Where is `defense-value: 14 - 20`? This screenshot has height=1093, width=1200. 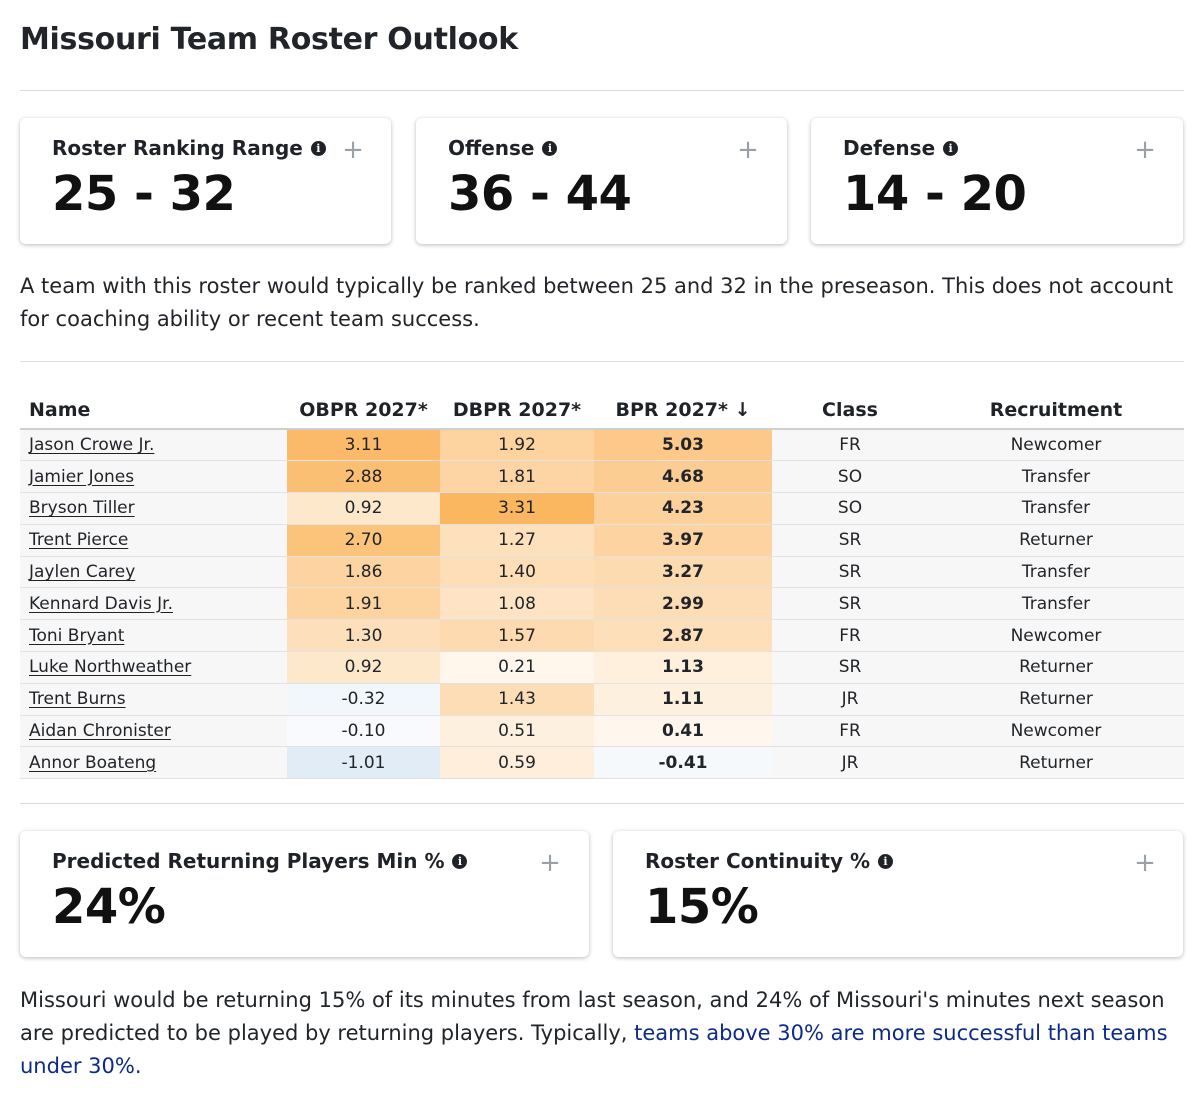
defense-value: 14 - 20 is located at coordinates (935, 194).